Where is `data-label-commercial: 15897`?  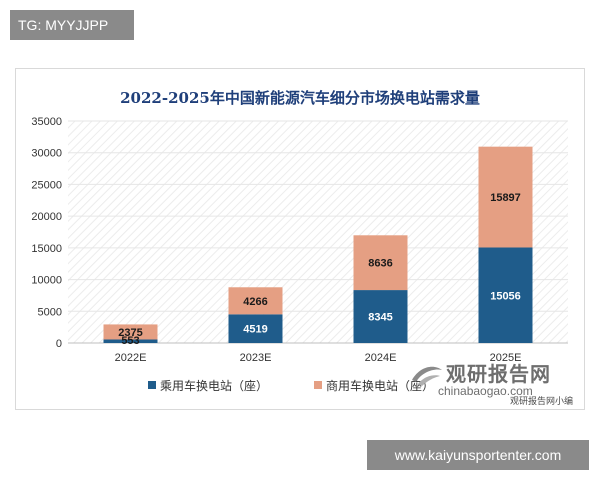
data-label-commercial: 15897 is located at coordinates (505, 198).